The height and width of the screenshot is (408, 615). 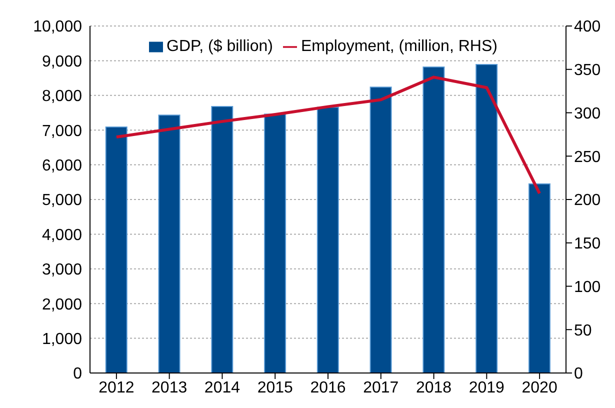 I want to click on y2-tick-label: 50, so click(x=583, y=331).